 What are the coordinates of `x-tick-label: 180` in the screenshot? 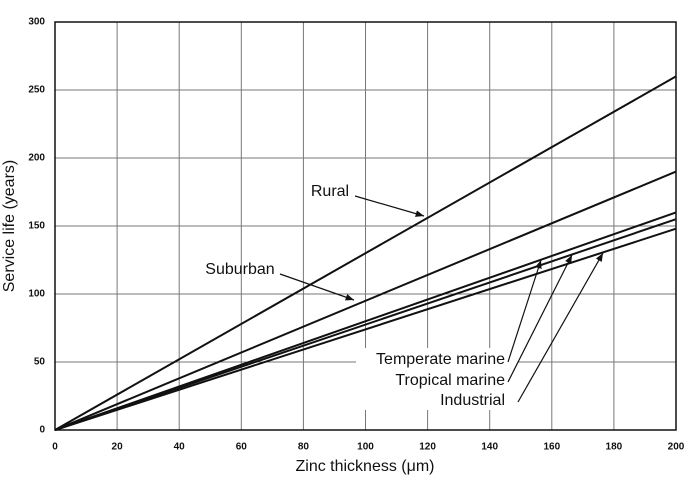 It's located at (614, 447).